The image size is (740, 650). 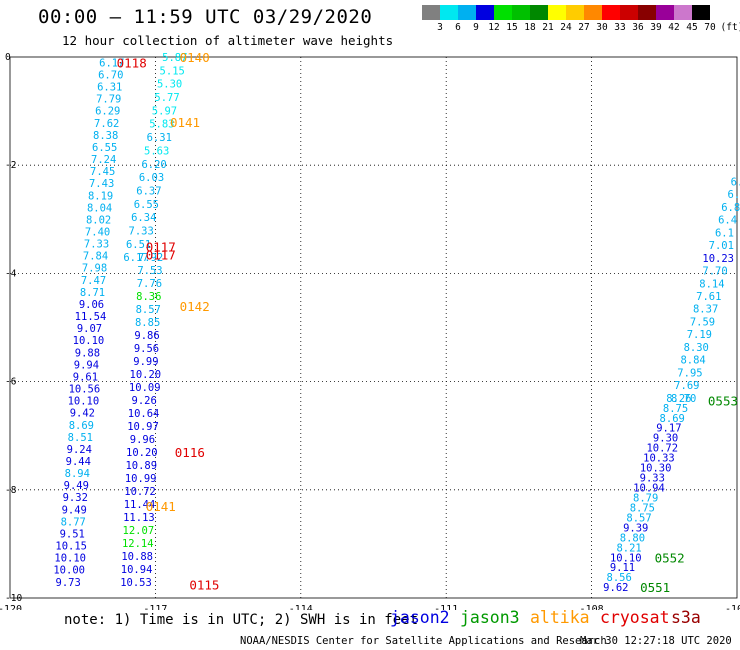 I want to click on wave-height-value: 6.31, so click(x=159, y=138).